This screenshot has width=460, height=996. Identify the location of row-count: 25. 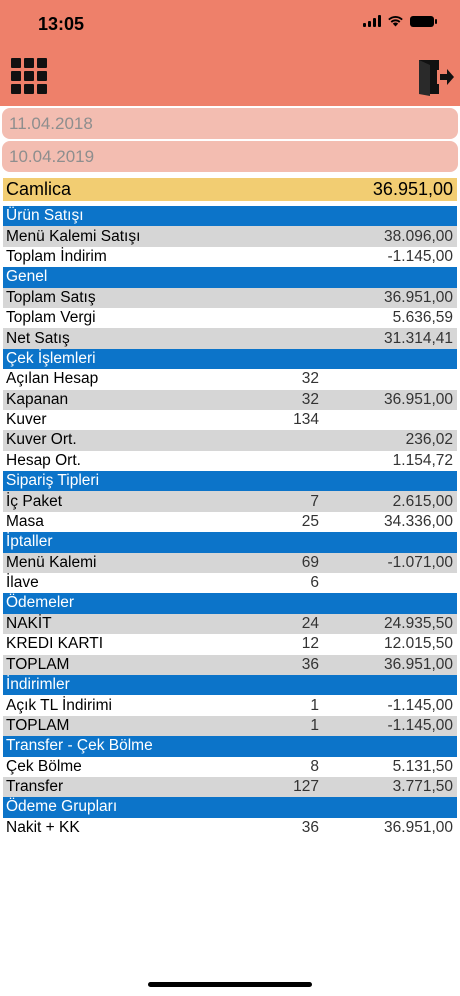
(310, 522).